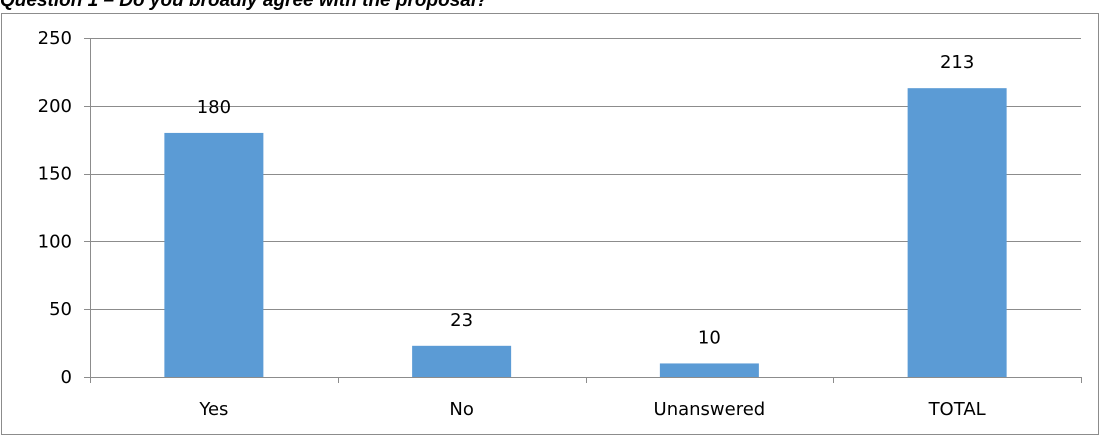  Describe the element at coordinates (957, 409) in the screenshot. I see `x-tick-label: TOTAL` at that location.